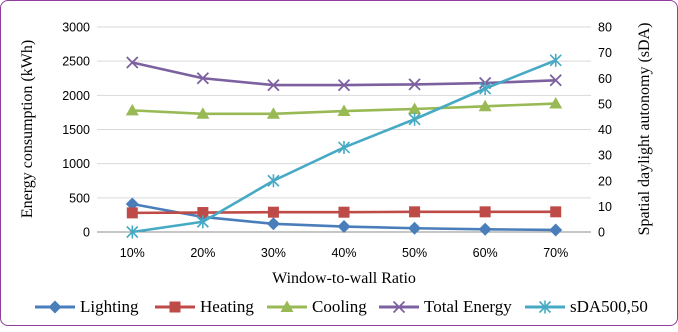 The height and width of the screenshot is (332, 678). Describe the element at coordinates (485, 253) in the screenshot. I see `x-tick-label: 60%` at that location.